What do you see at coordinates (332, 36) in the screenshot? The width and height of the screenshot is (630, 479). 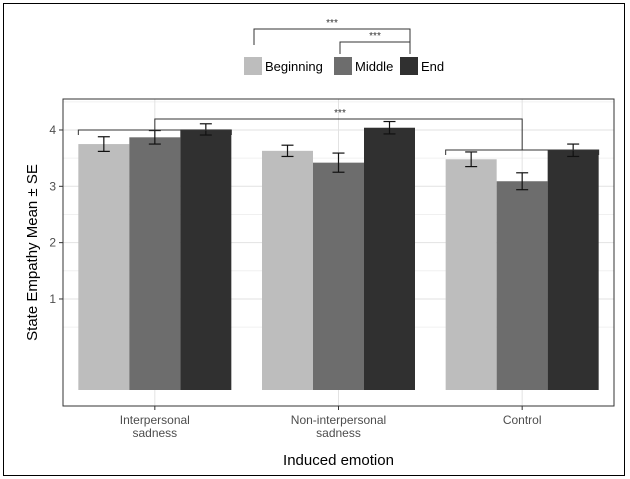 I see `significance-bracket-beginning-end` at bounding box center [332, 36].